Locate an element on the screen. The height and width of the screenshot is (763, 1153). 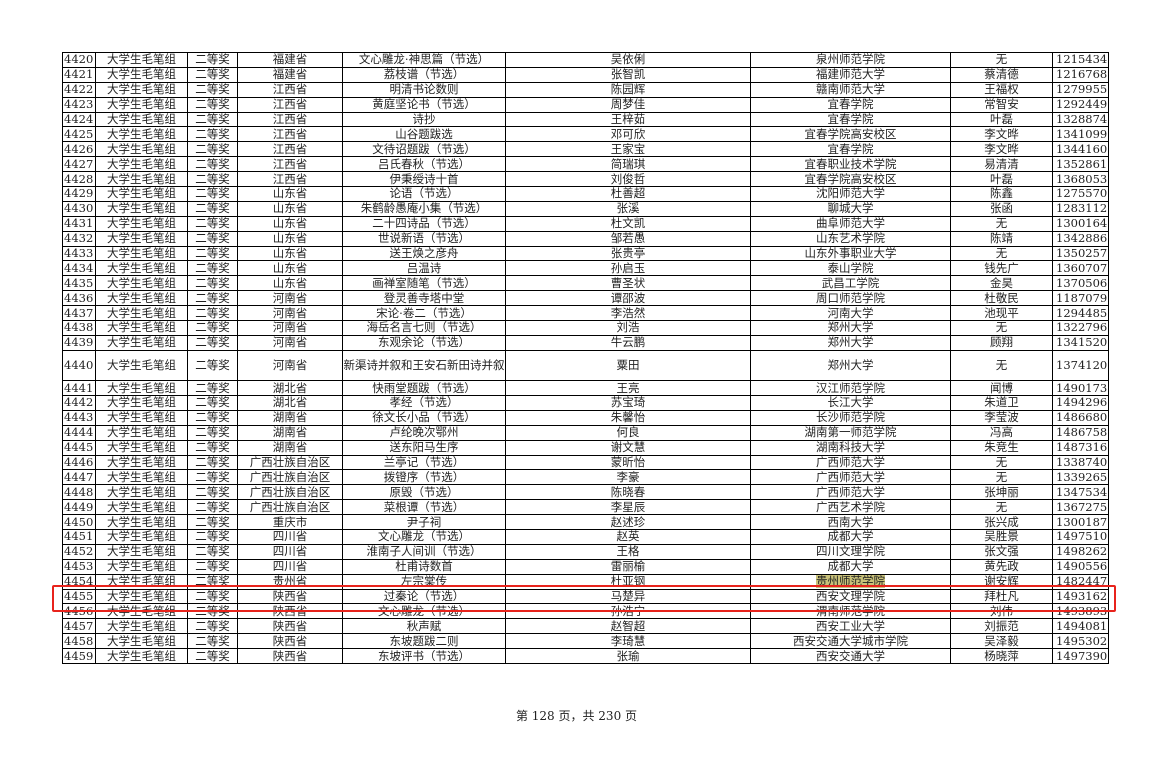
school-cell: 周口师范学院 is located at coordinates (850, 298).